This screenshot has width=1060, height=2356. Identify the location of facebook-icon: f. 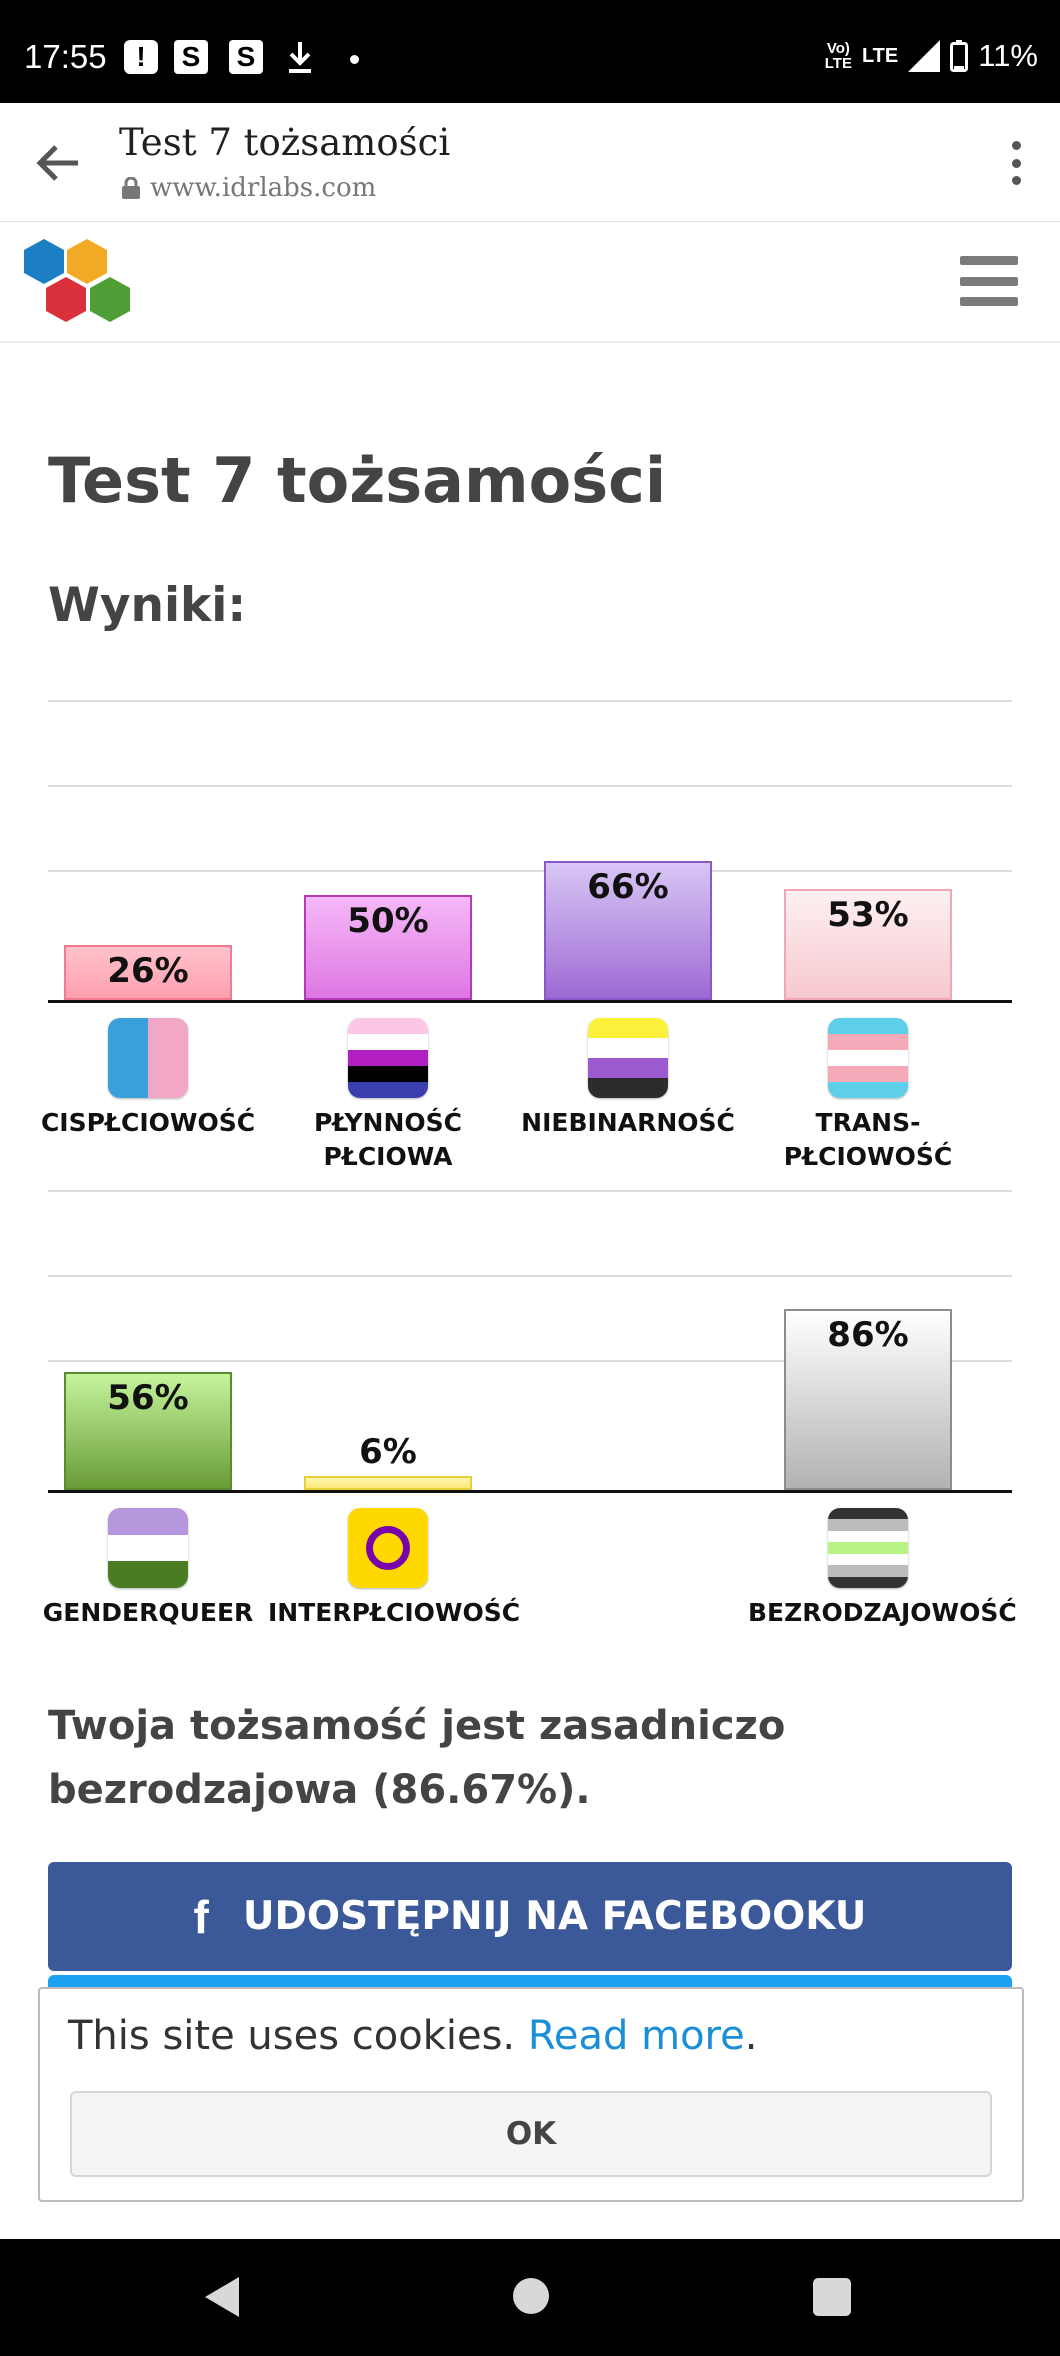
(201, 1916).